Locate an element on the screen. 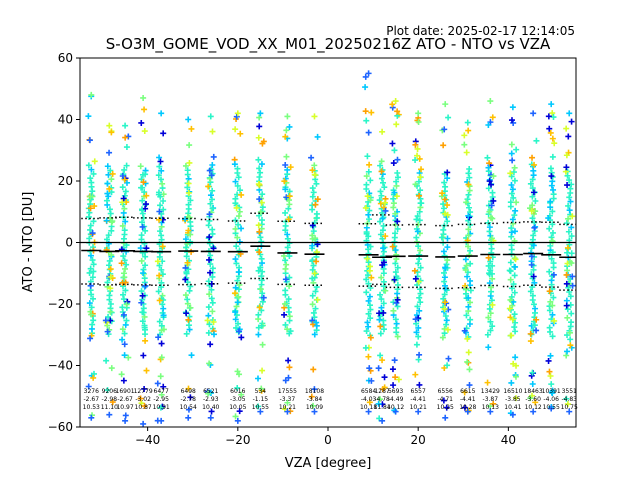 The image size is (640, 480). bin-stat-sd_txt: 10.97 is located at coordinates (124, 407).